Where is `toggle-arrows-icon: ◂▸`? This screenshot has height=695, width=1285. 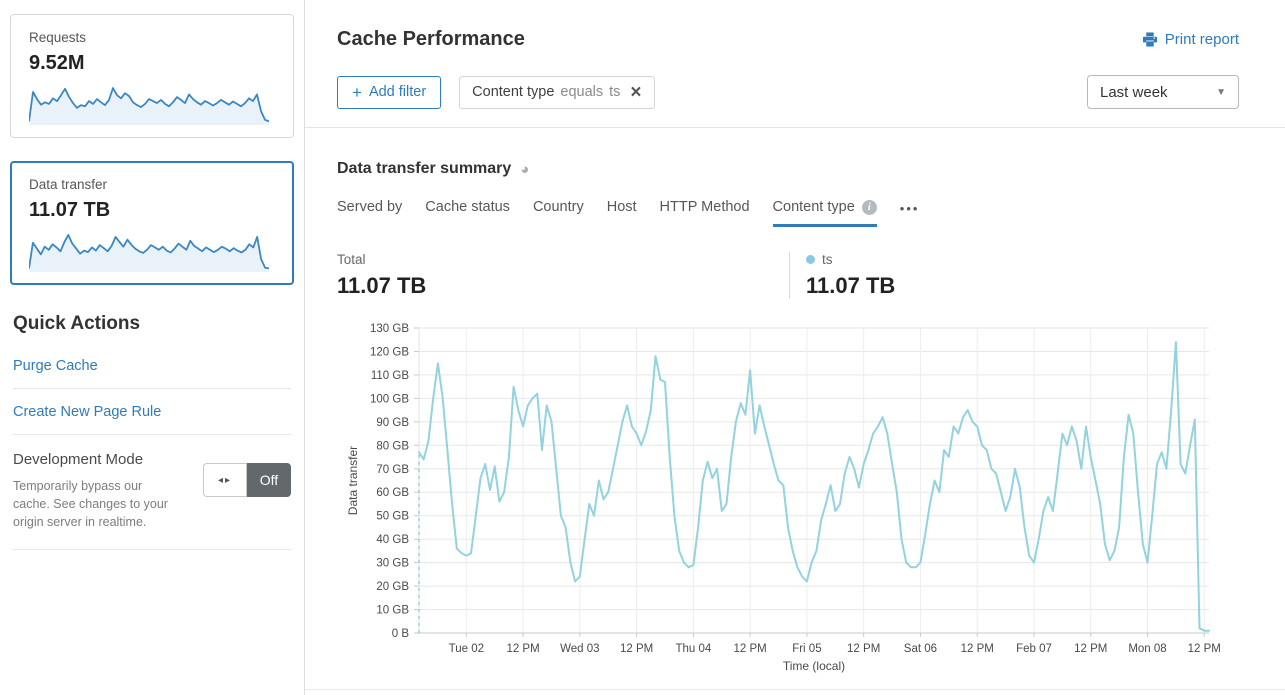 toggle-arrows-icon: ◂▸ is located at coordinates (225, 480).